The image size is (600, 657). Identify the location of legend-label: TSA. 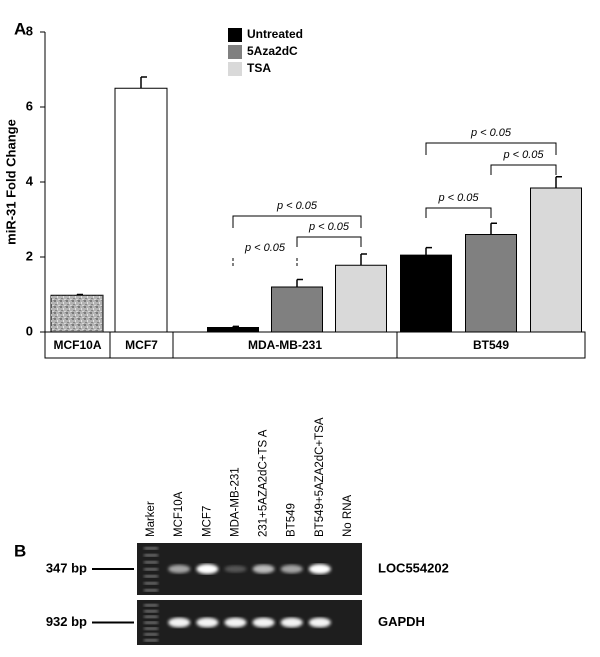
(259, 68).